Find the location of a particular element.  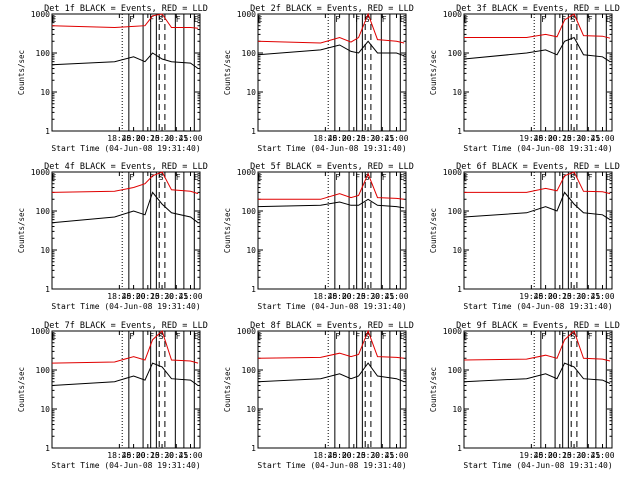

chart-title: Det 1f BLACK = Events, RED = LLD is located at coordinates (126, 9).